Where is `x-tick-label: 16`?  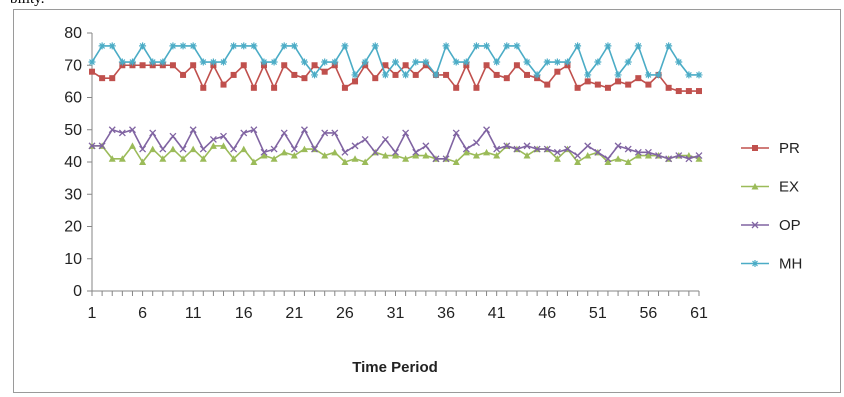 x-tick-label: 16 is located at coordinates (244, 313).